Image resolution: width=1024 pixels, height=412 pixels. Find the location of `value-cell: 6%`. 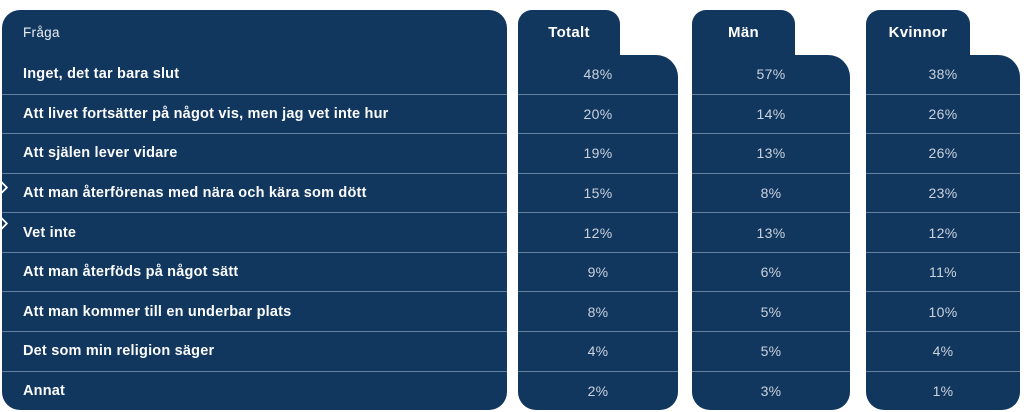

value-cell: 6% is located at coordinates (771, 271).